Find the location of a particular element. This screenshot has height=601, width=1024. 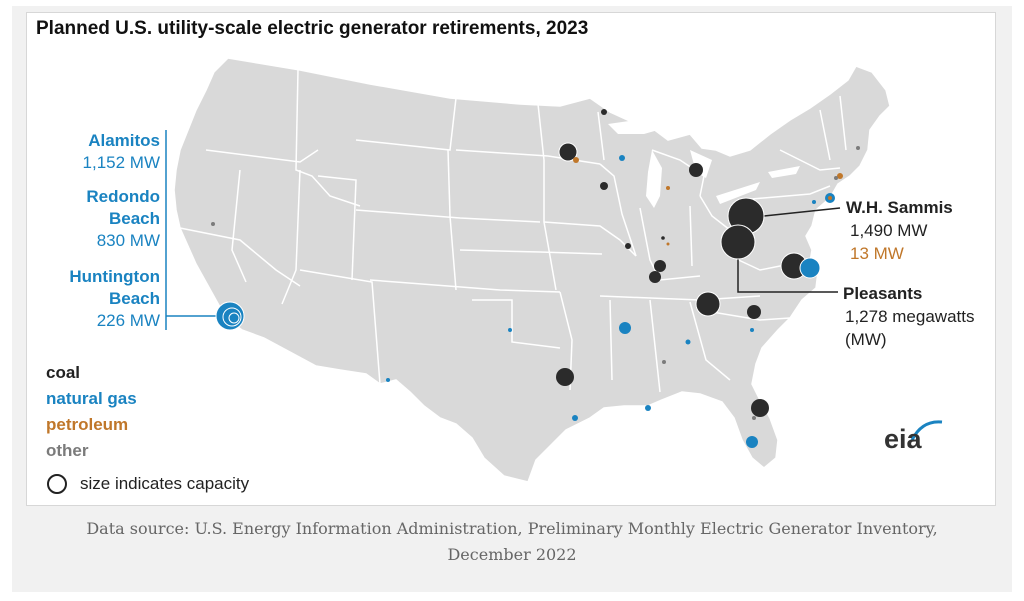

pleasants-leader is located at coordinates (787, 268).